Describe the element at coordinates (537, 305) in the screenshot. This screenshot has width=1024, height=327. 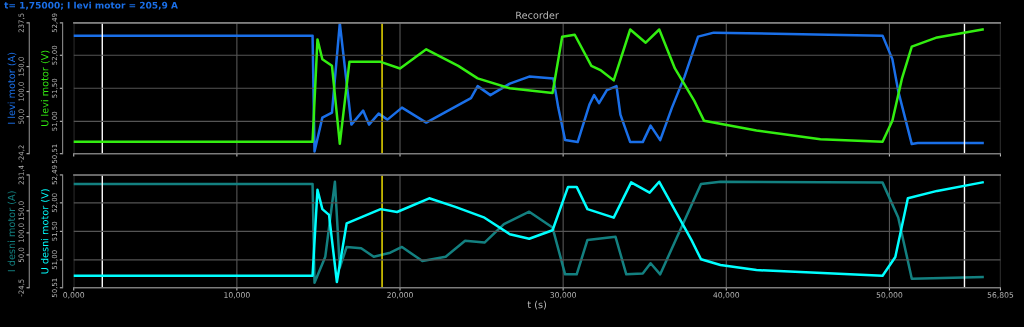
I see `x-axis-title: t (s)` at that location.